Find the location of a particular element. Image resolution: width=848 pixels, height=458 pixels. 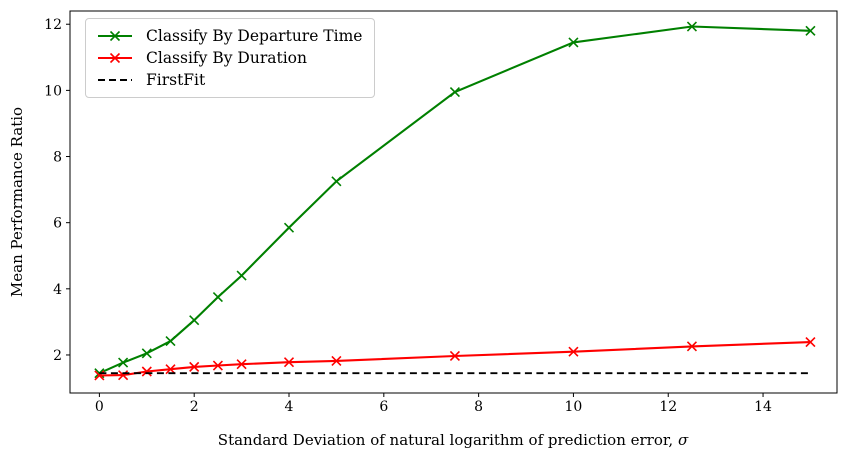

series-line-classify-by-duration is located at coordinates (455, 359).